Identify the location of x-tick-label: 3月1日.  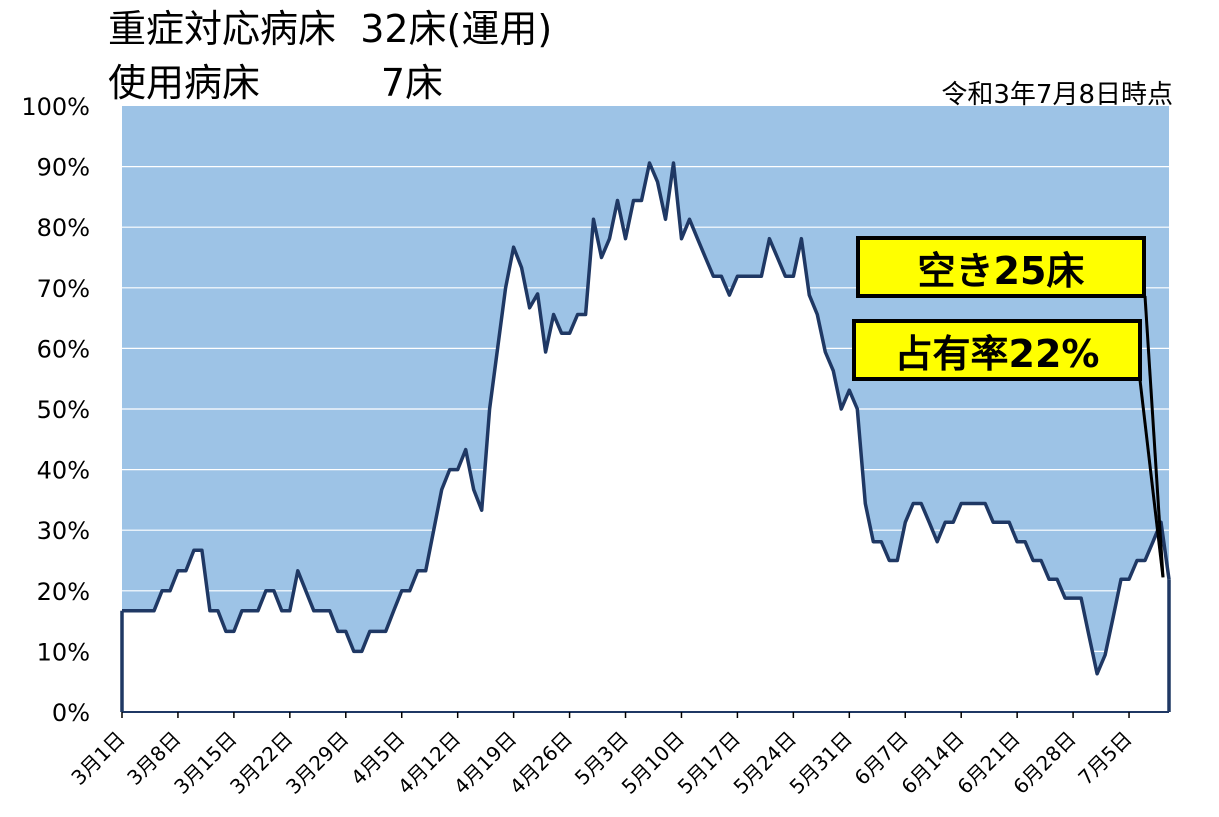
(97, 758).